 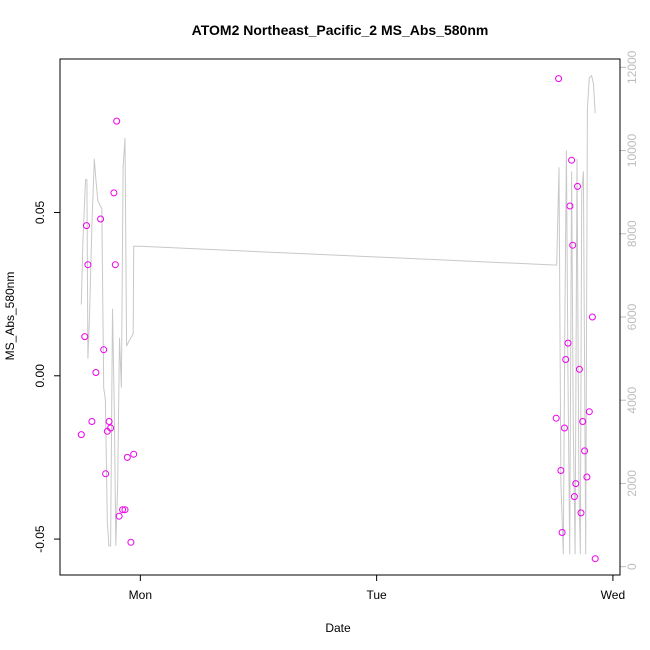 I want to click on y-tick-label-1: 0.00, so click(x=40, y=376).